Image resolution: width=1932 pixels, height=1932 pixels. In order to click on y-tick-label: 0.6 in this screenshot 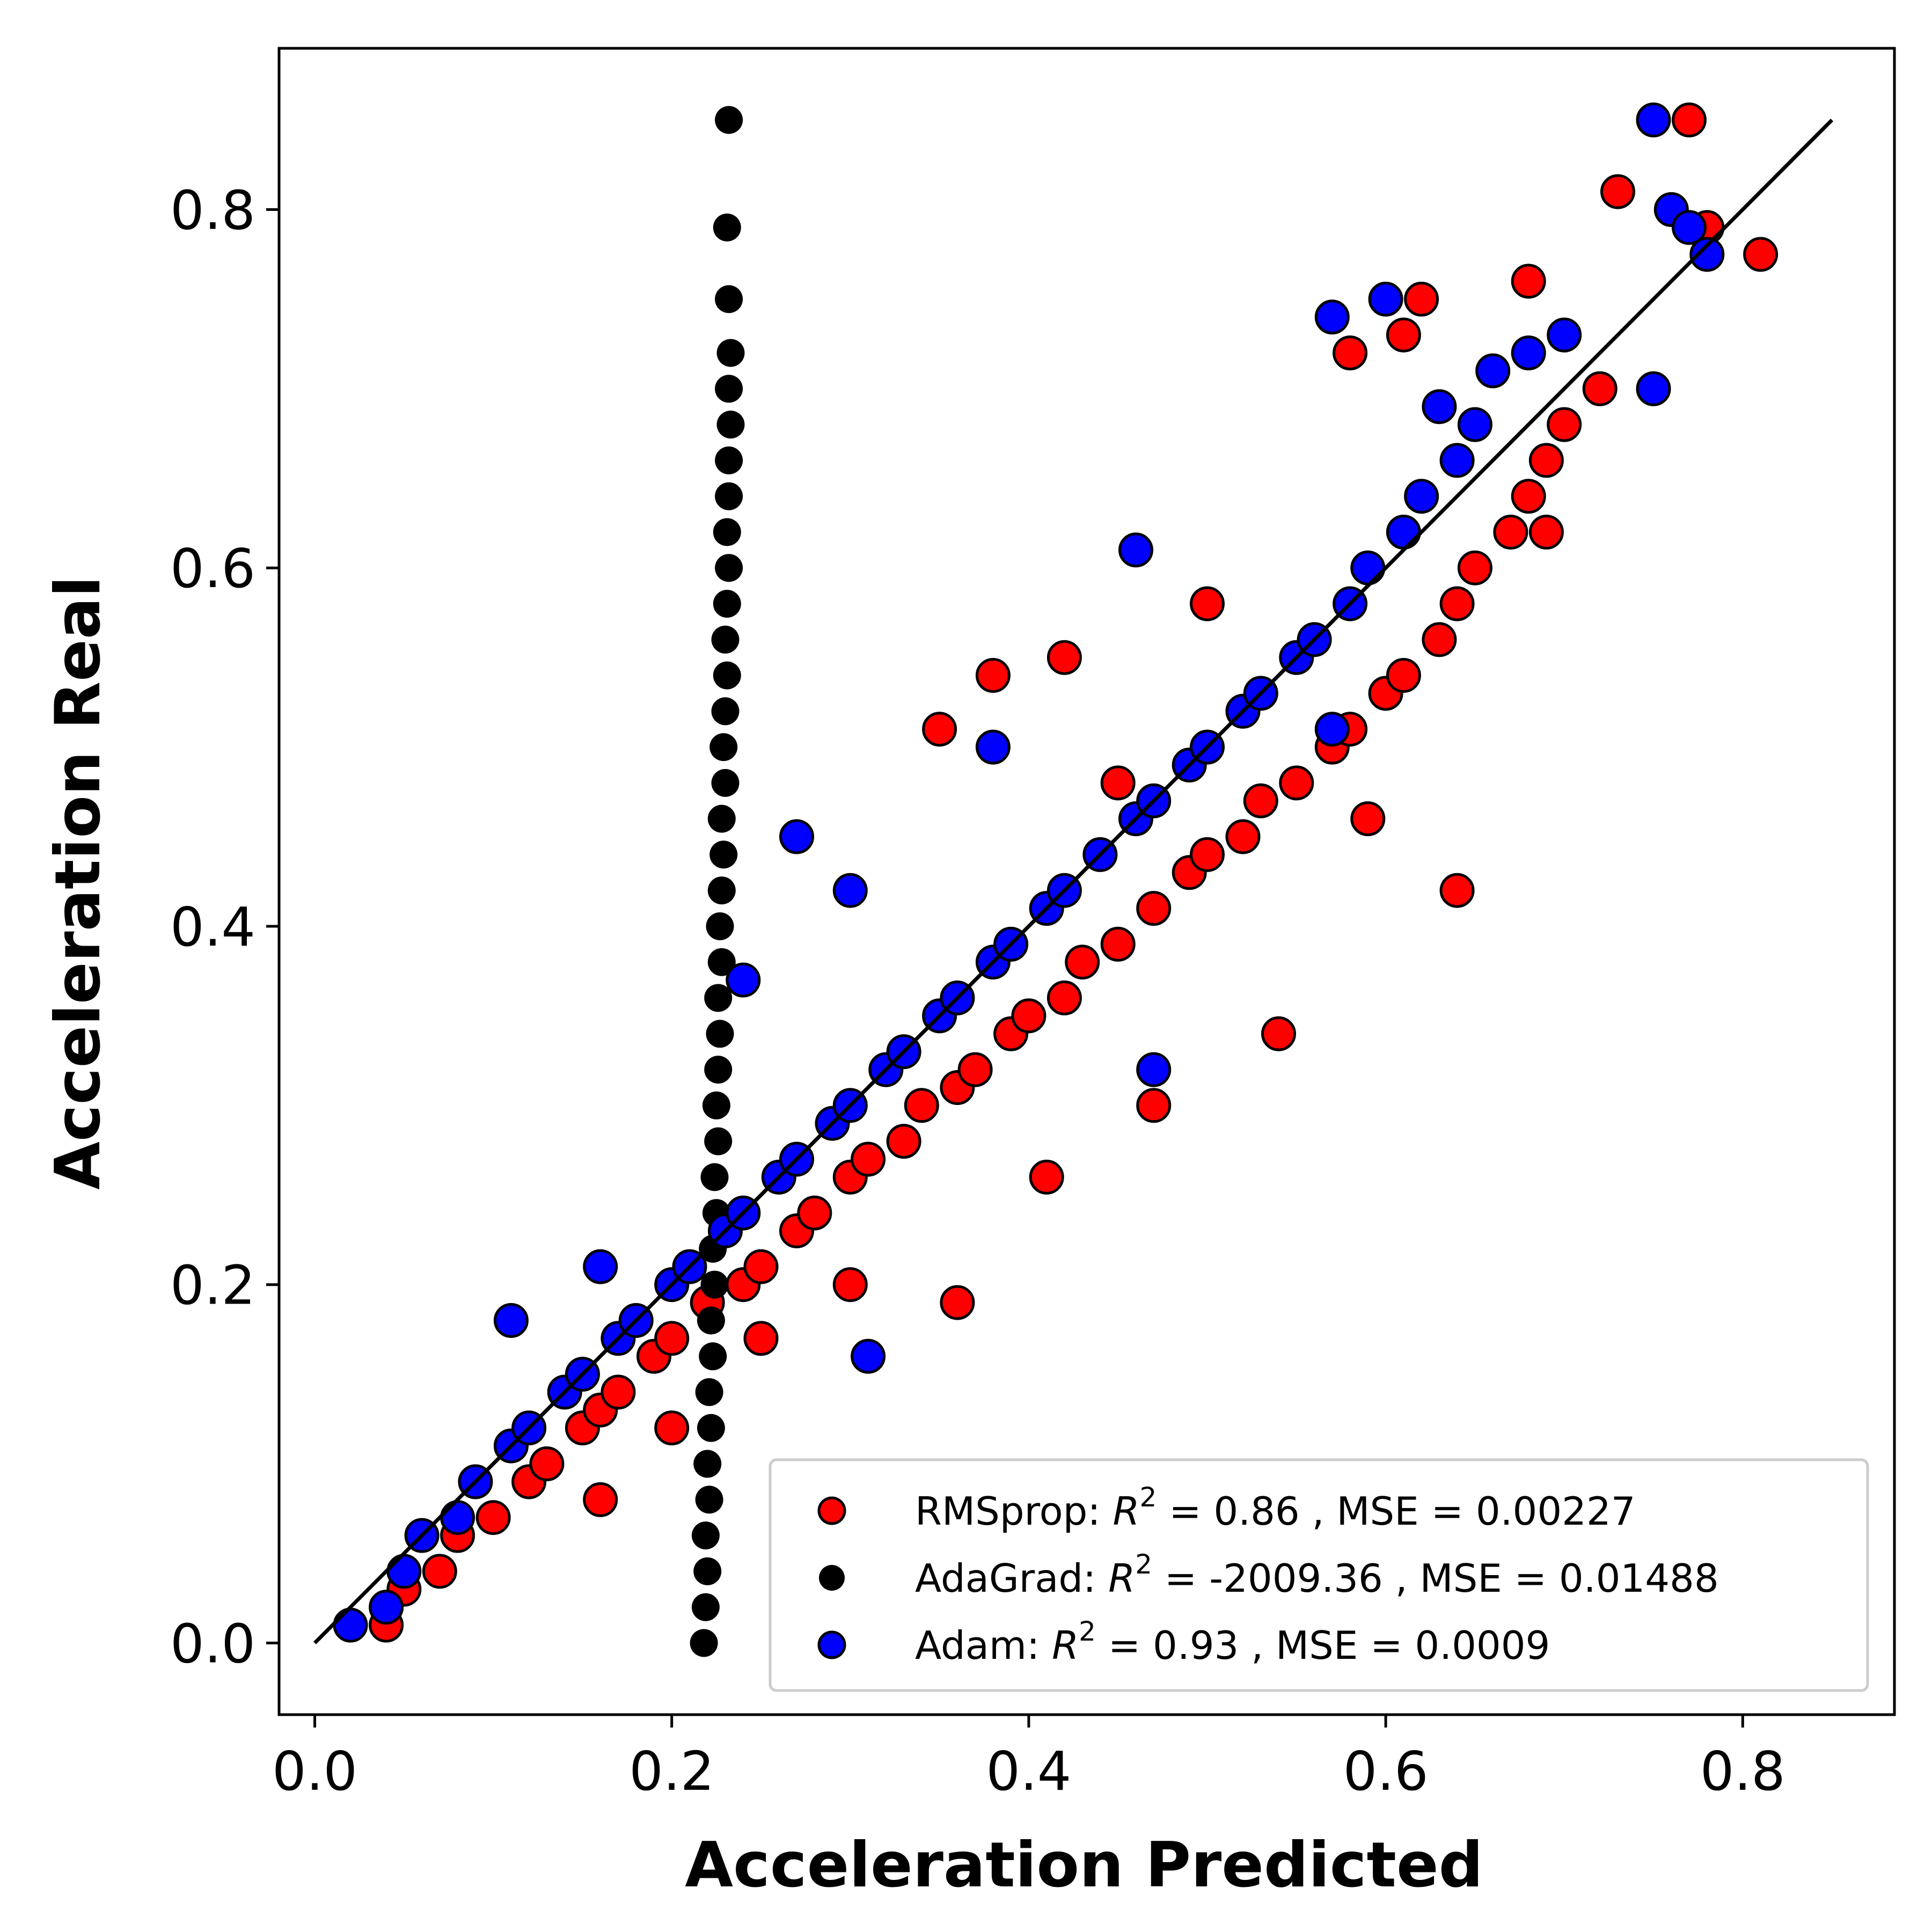, I will do `click(212, 568)`.